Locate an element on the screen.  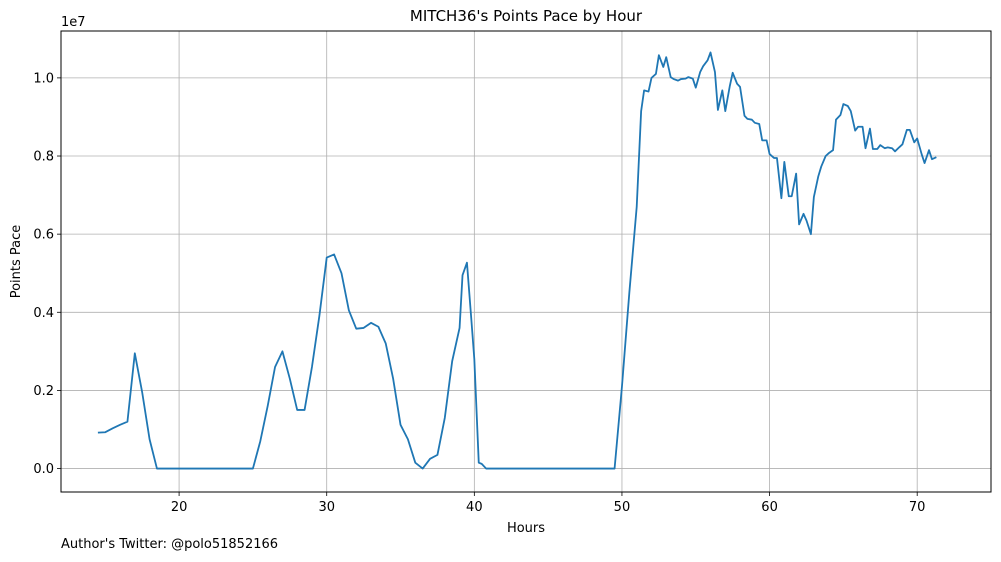
y-tick-label: 0.2 is located at coordinates (43, 391).